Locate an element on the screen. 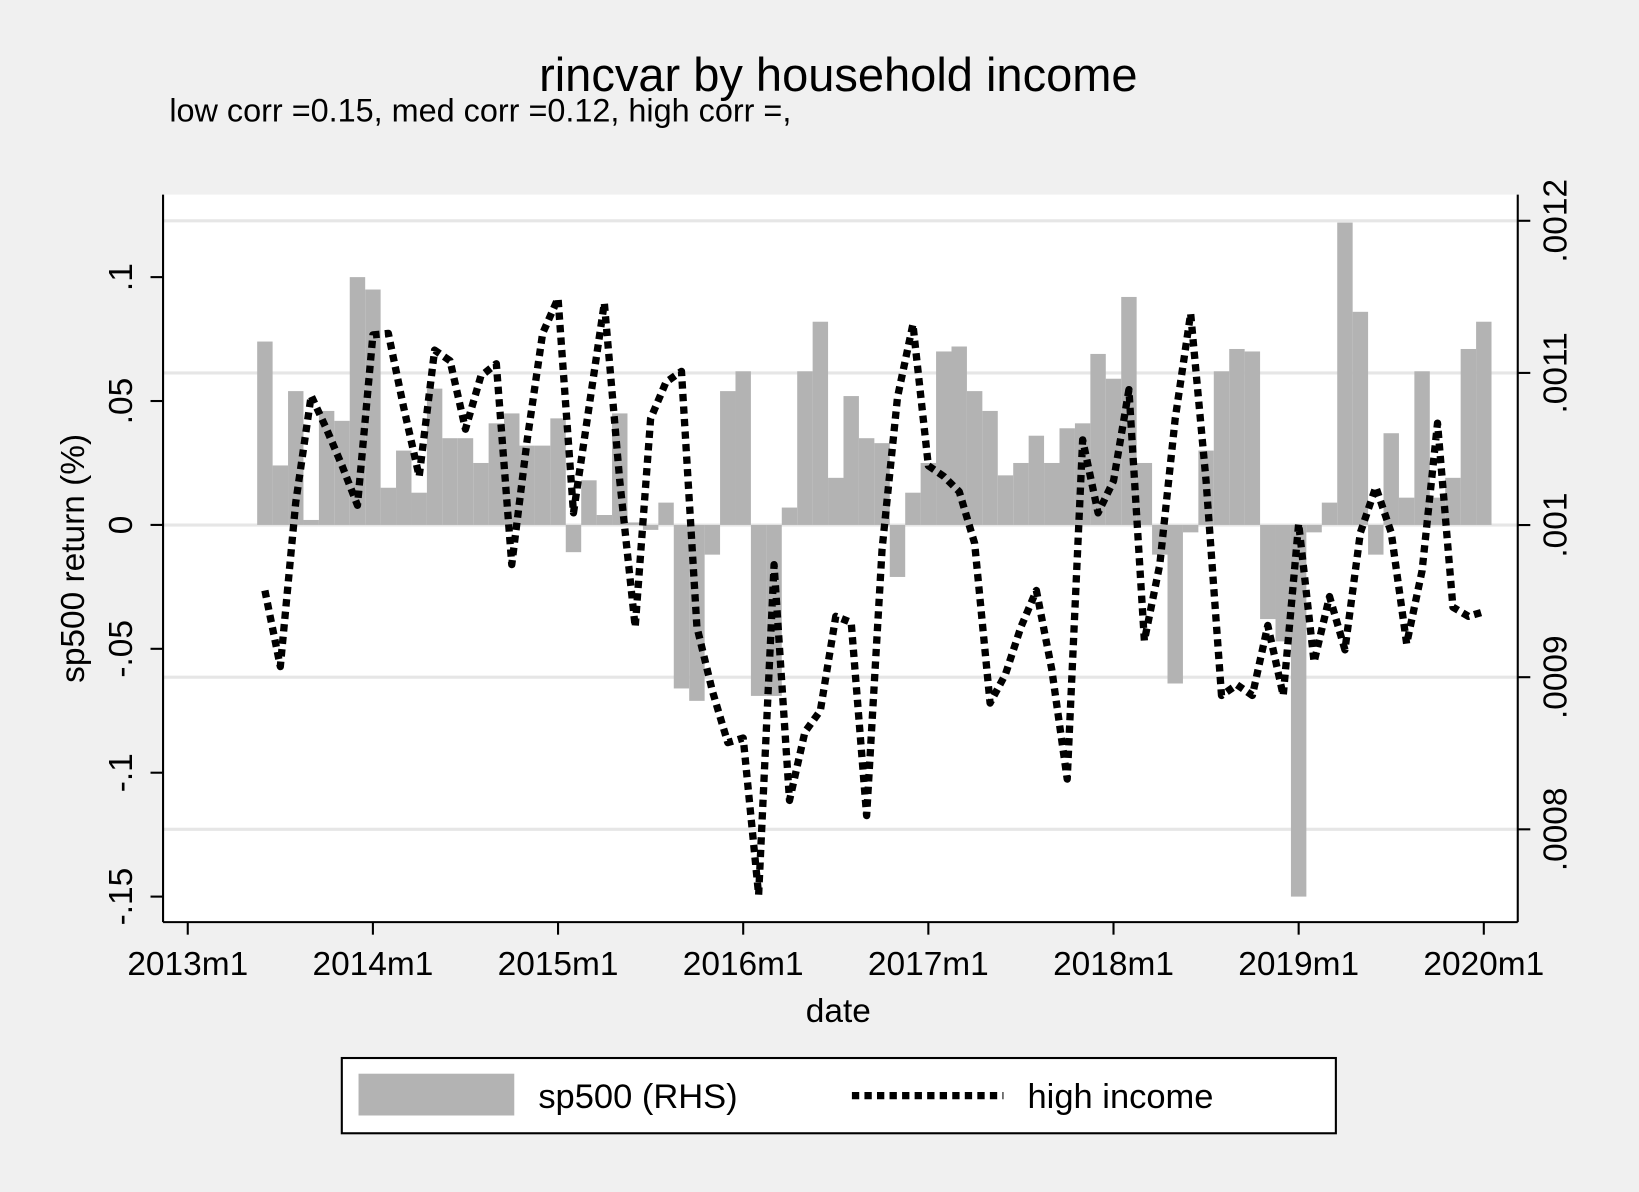 This screenshot has height=1192, width=1639. y-axis-label: sp500 return (%) is located at coordinates (73, 558).